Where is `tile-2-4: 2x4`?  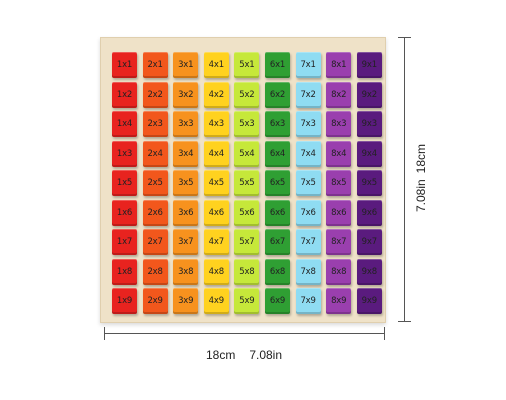
tile-2-4: 2x4 is located at coordinates (155, 153).